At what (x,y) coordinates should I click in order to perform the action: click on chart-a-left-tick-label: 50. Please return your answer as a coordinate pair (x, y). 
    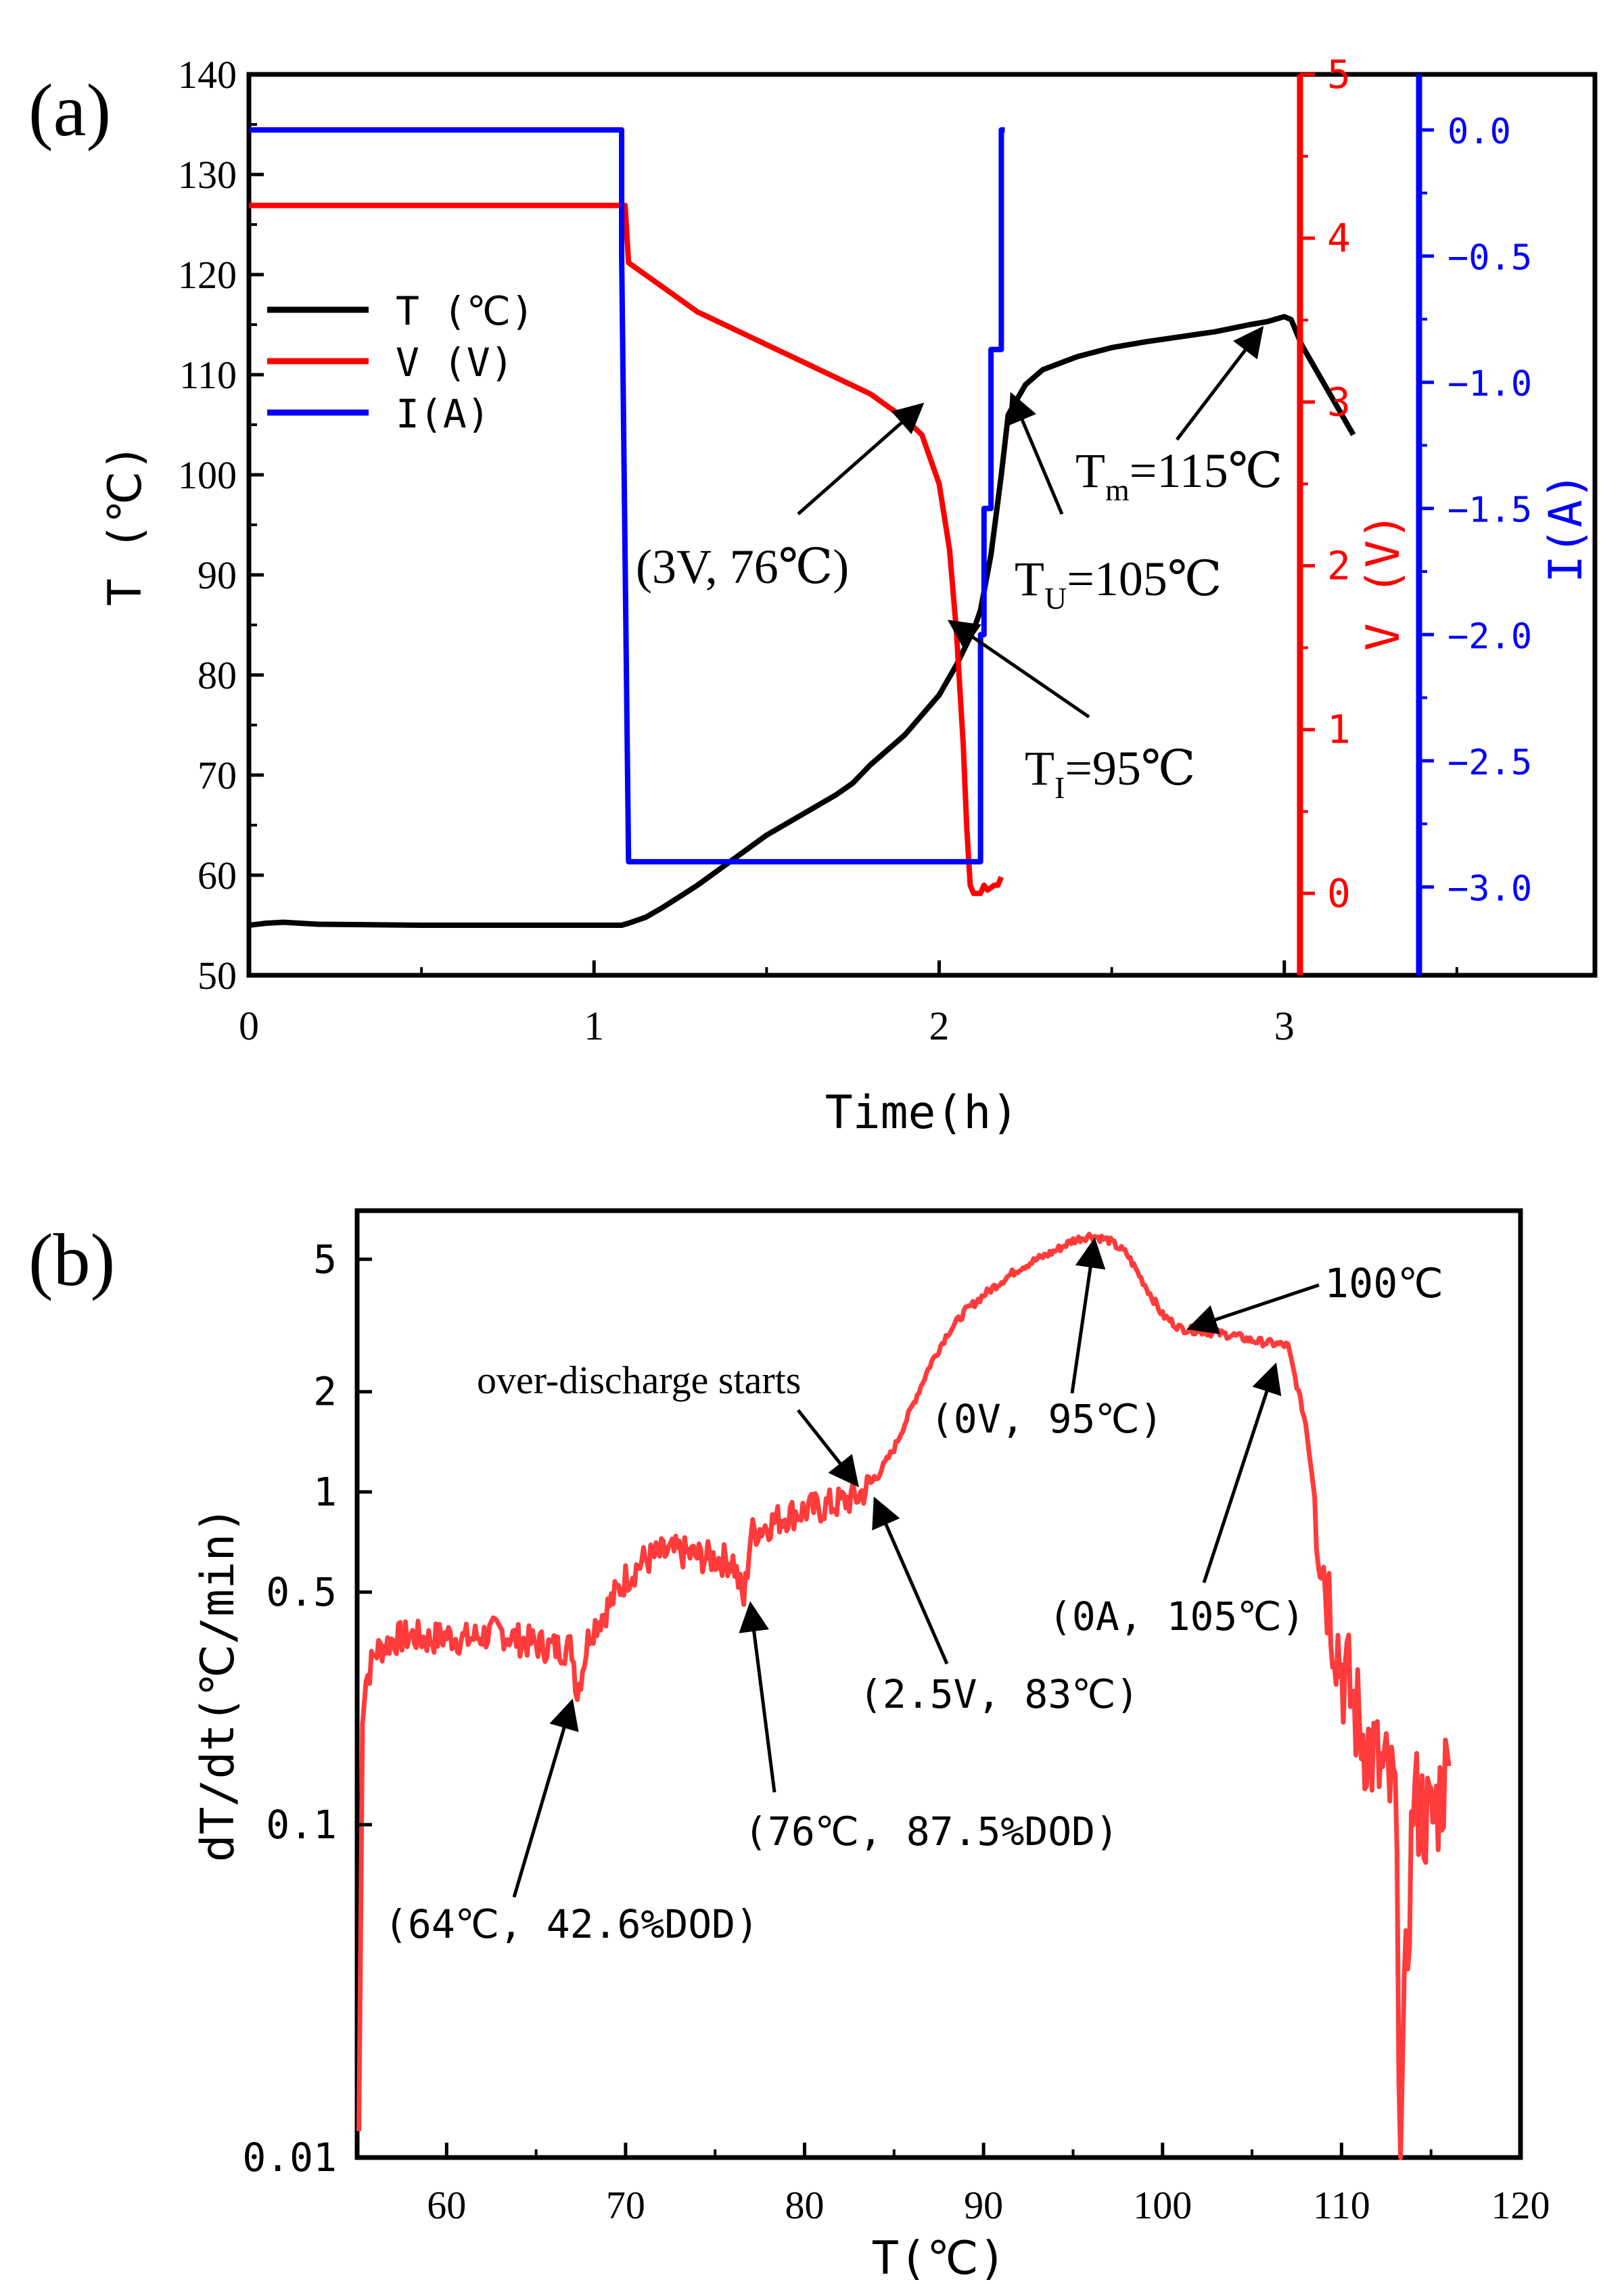
    Looking at the image, I should click on (217, 976).